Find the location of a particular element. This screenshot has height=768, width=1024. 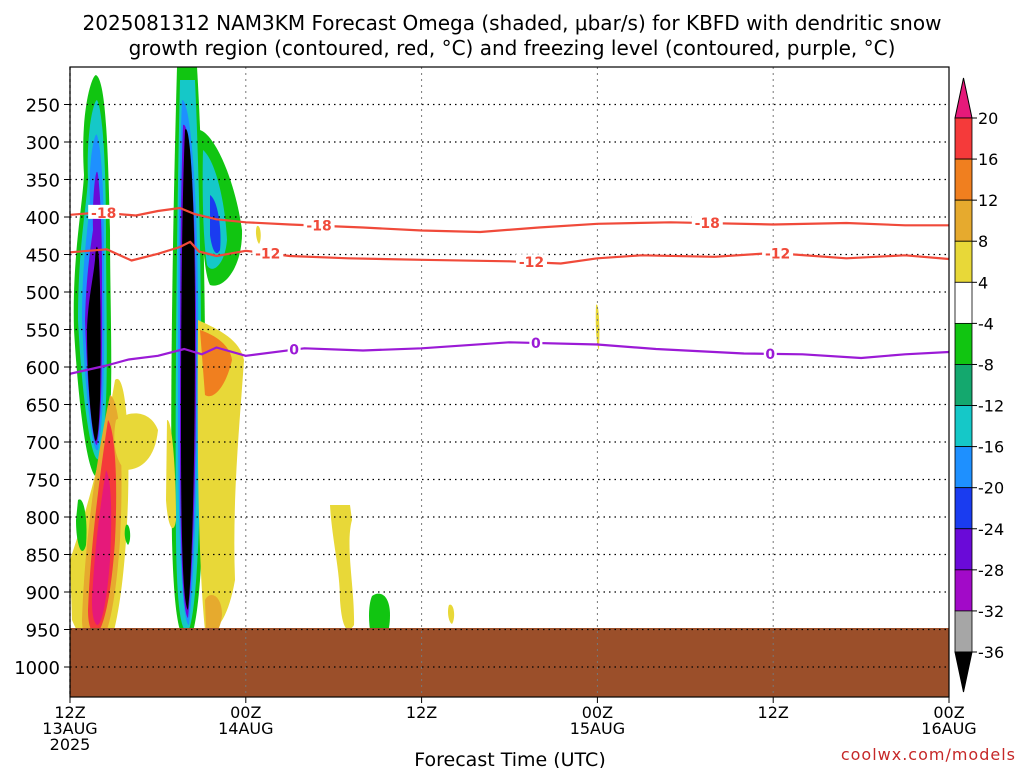

y-tick-label: 400 is located at coordinates (43, 218).